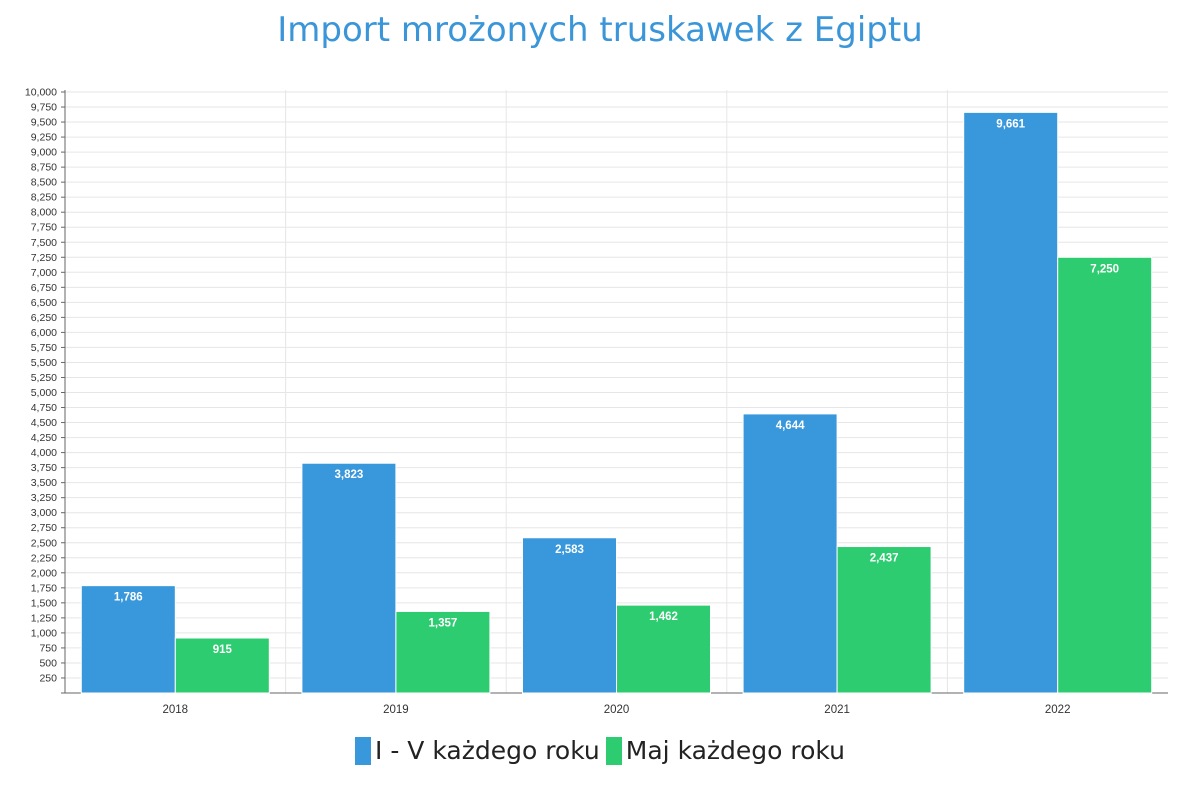 The image size is (1200, 800). What do you see at coordinates (44, 243) in the screenshot?
I see `y-tick-label: 7,500` at bounding box center [44, 243].